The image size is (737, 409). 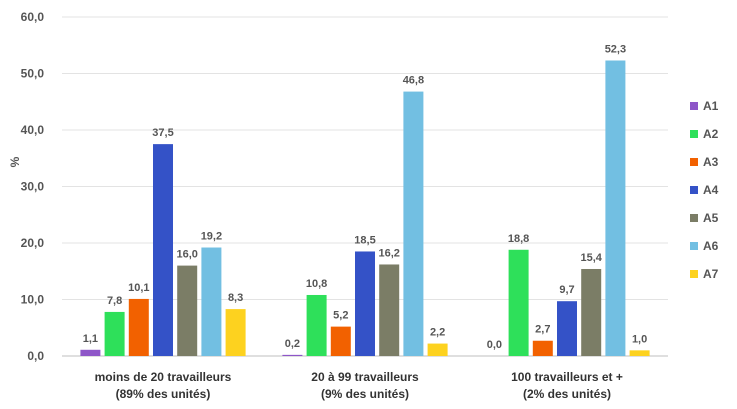 I want to click on value-label: 8,3, so click(x=235, y=298).